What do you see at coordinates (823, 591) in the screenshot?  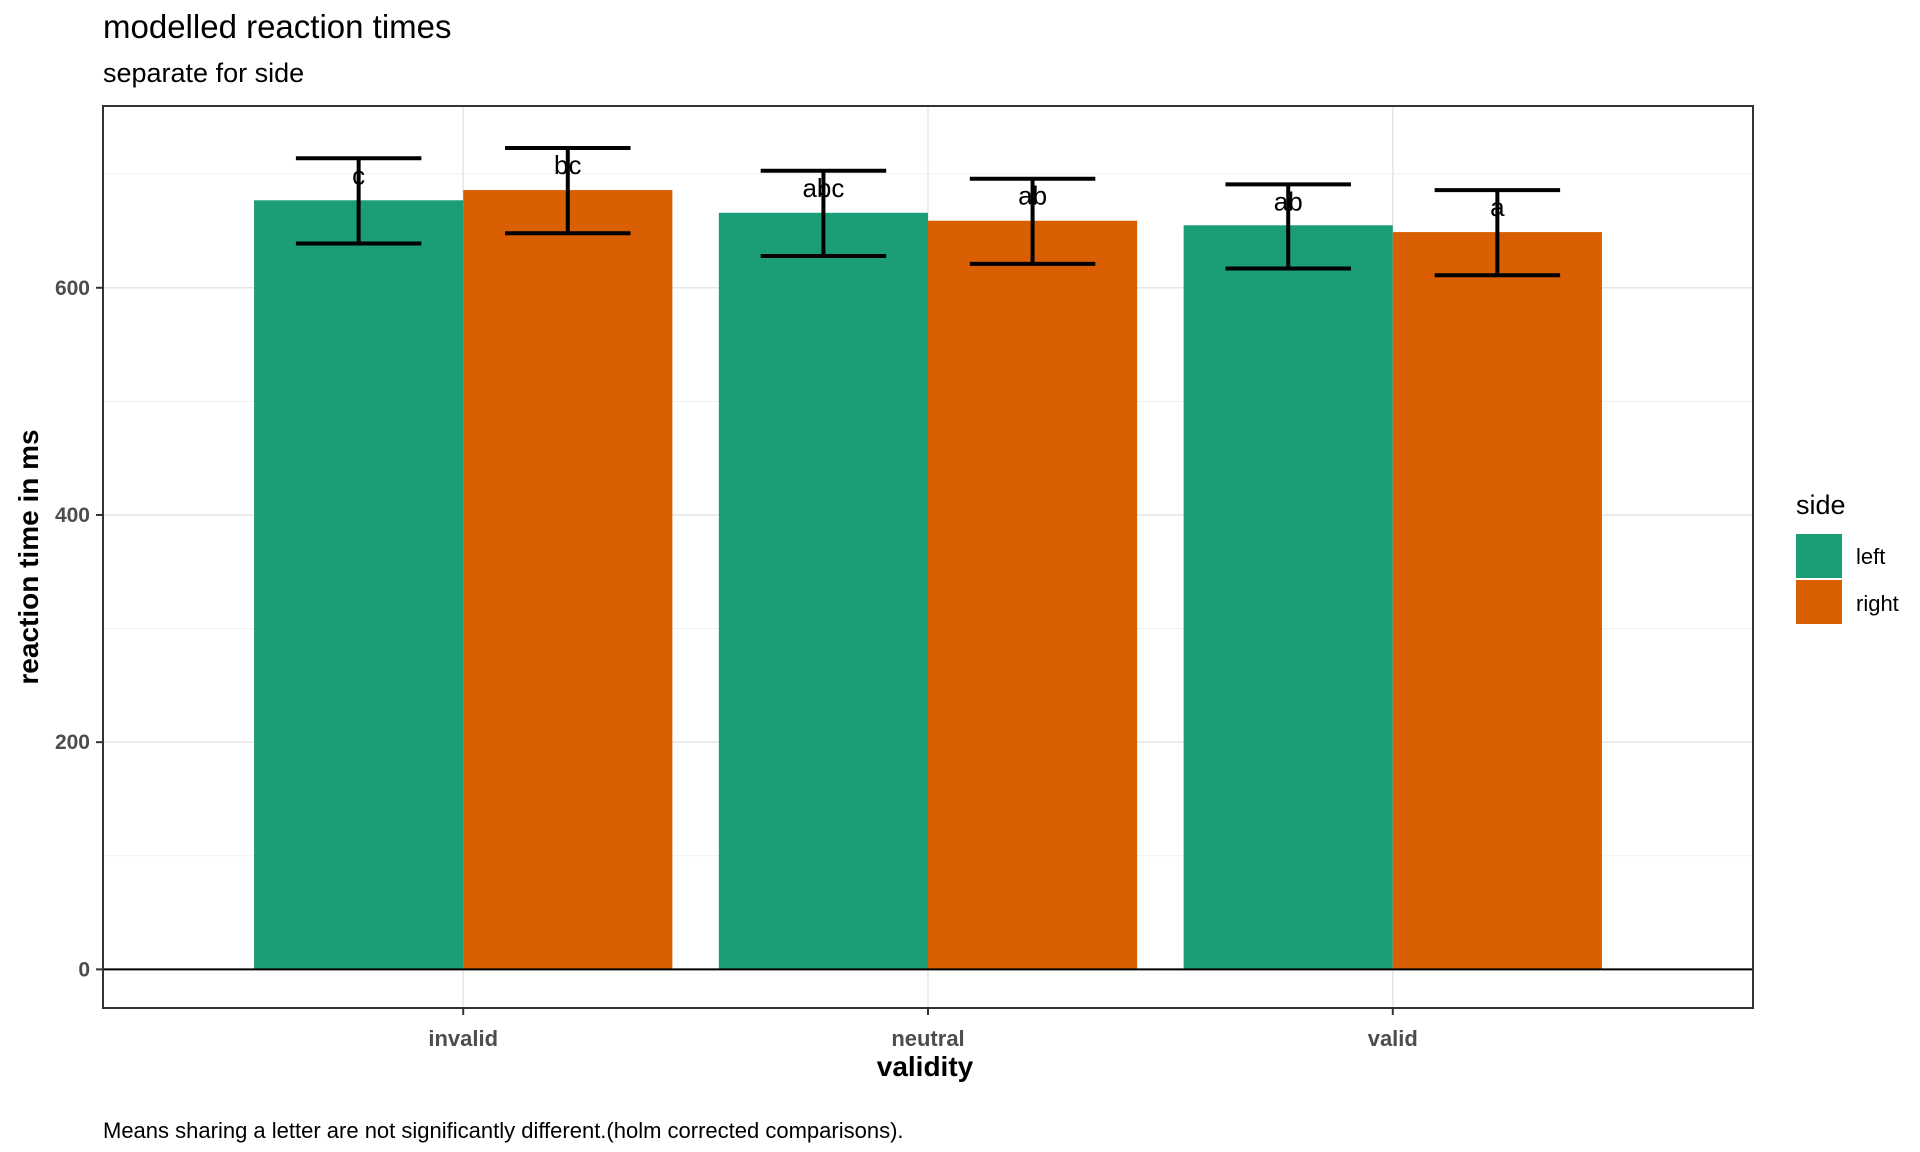 I see `bar-left-neutral` at bounding box center [823, 591].